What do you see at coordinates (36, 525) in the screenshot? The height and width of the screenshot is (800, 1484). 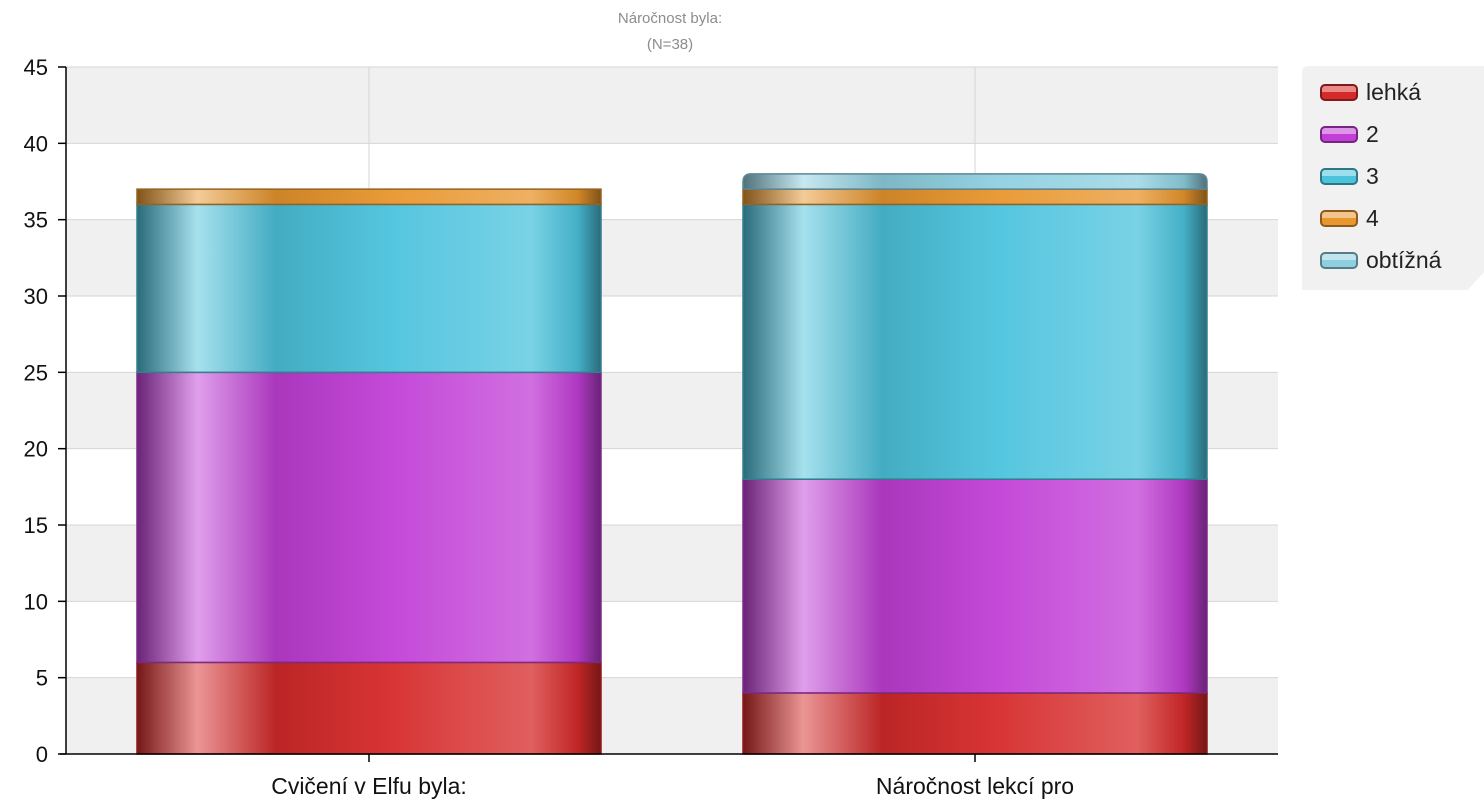 I see `y-tick-label: 15` at bounding box center [36, 525].